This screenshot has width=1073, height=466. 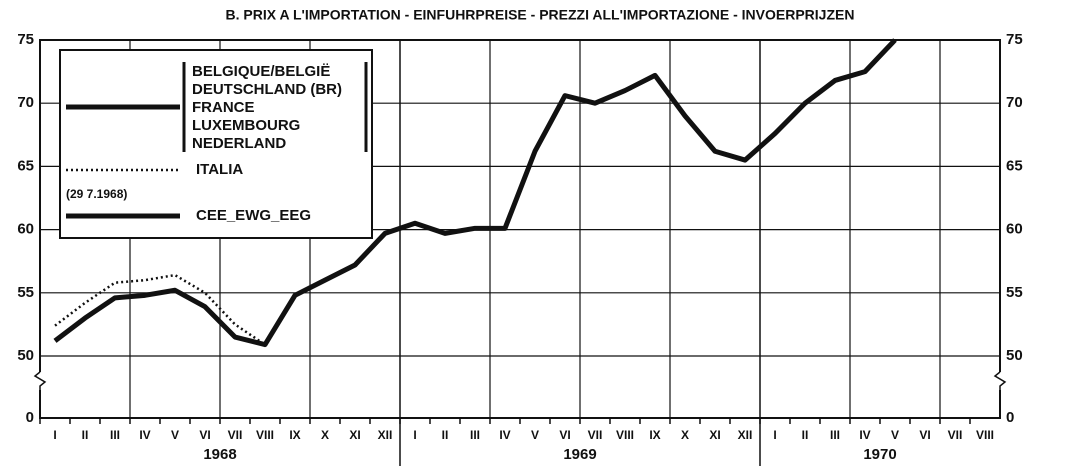 What do you see at coordinates (219, 454) in the screenshot?
I see `year-label: 1968` at bounding box center [219, 454].